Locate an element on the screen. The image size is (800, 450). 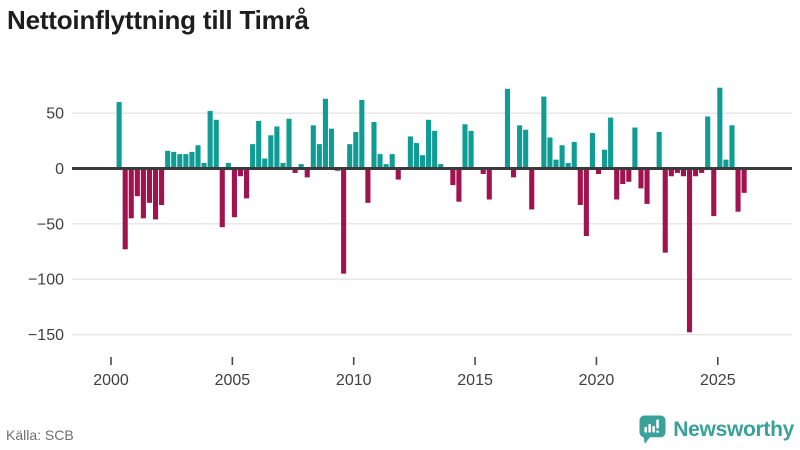
bar-2003Q1 is located at coordinates (186, 161).